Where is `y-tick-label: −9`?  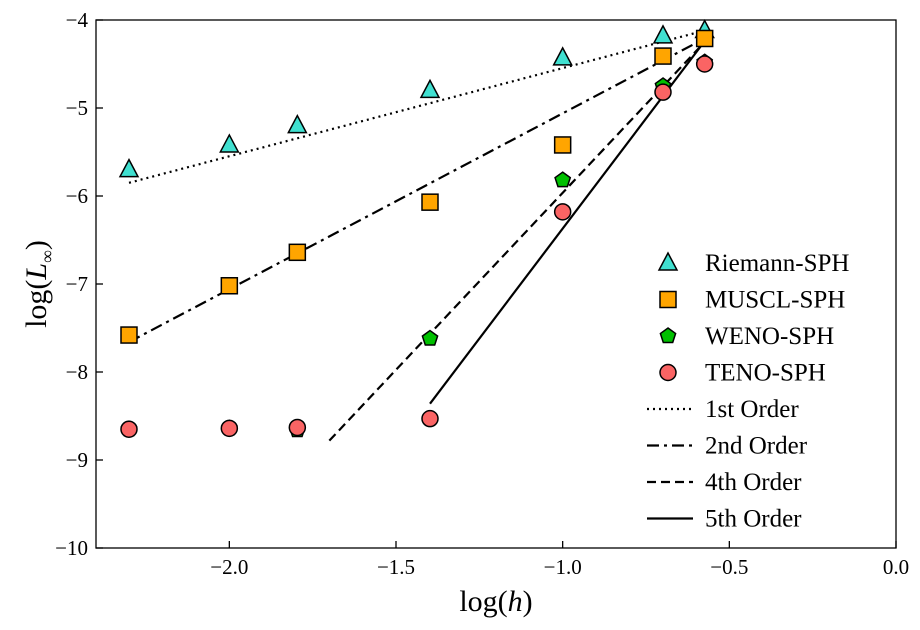
y-tick-label: −9 is located at coordinates (77, 460).